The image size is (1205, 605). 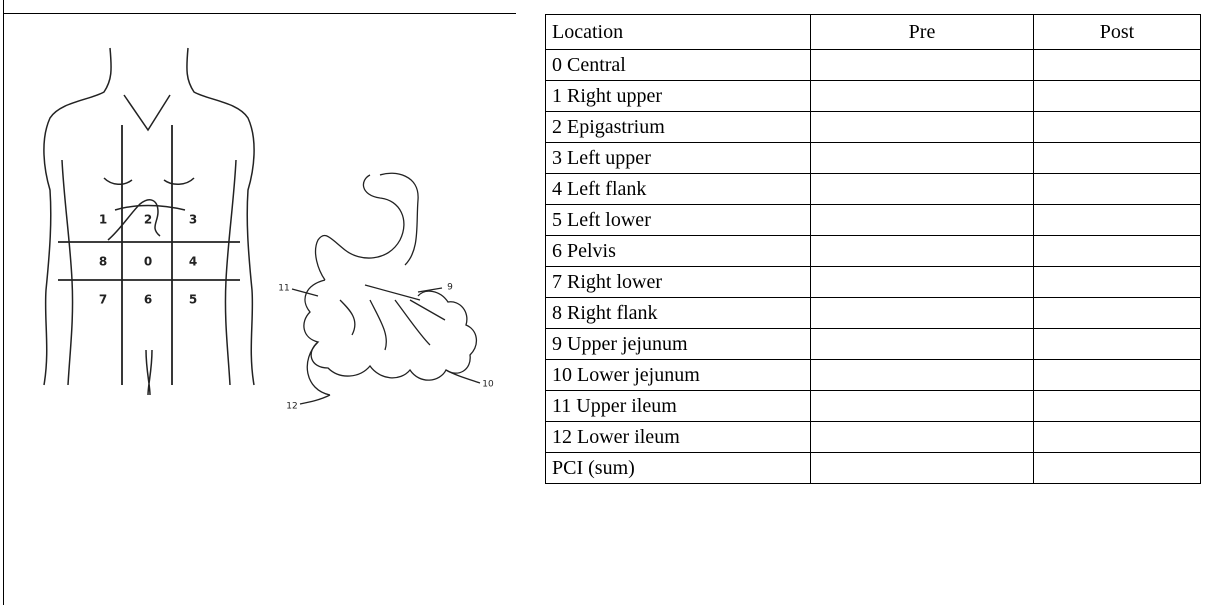 I want to click on table-row: 9 Upper jejunum, so click(x=873, y=344).